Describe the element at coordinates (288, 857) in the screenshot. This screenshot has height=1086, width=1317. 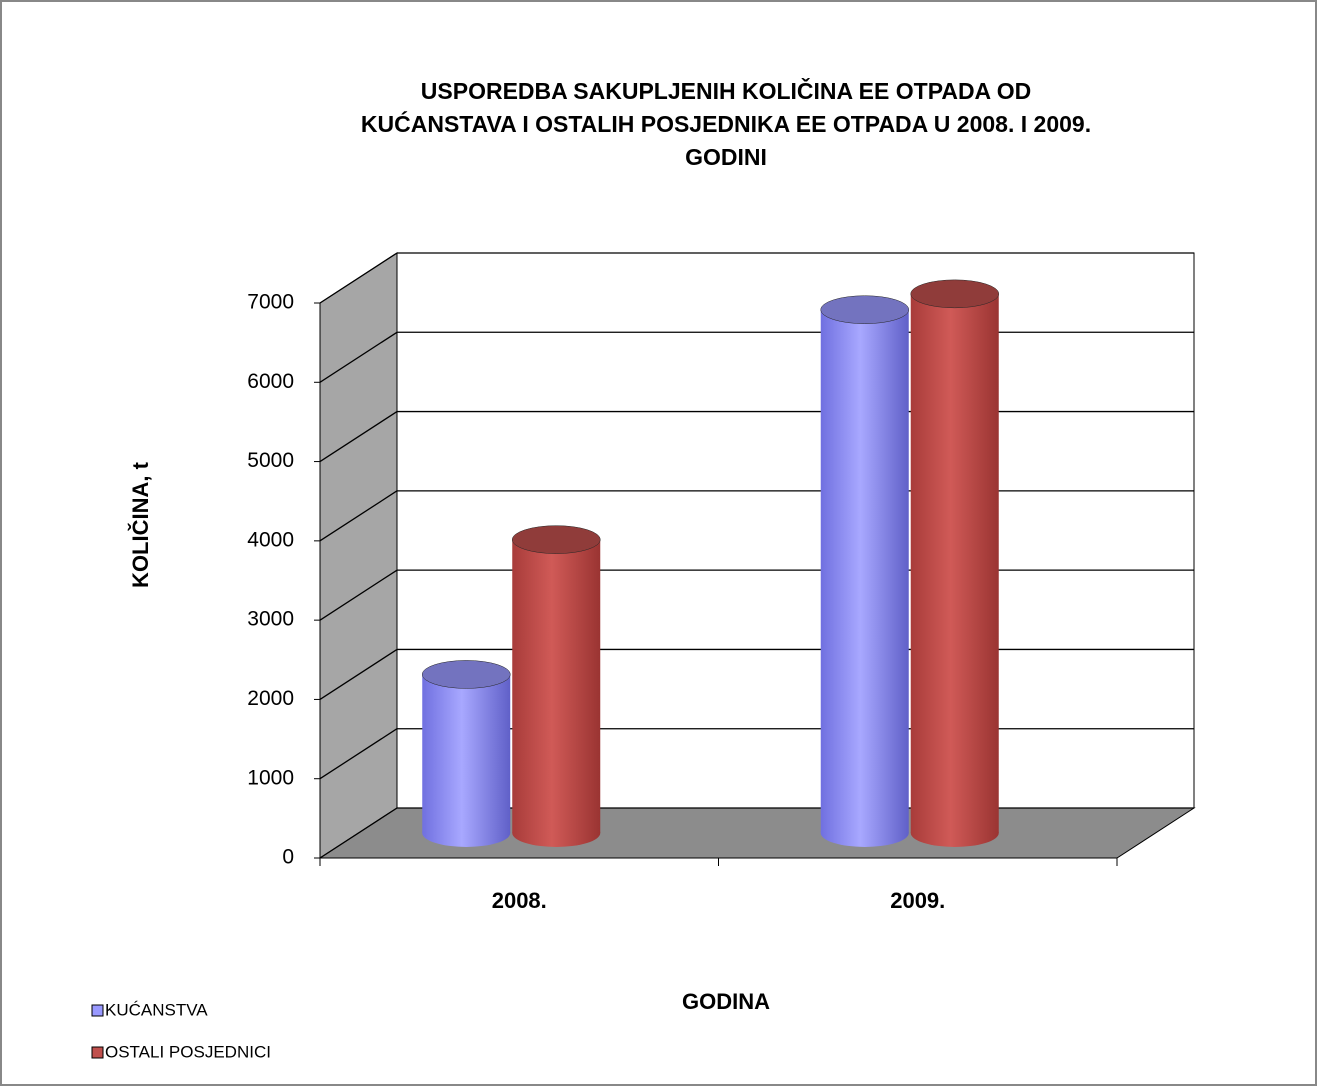
I see `y-tick-label: 0` at that location.